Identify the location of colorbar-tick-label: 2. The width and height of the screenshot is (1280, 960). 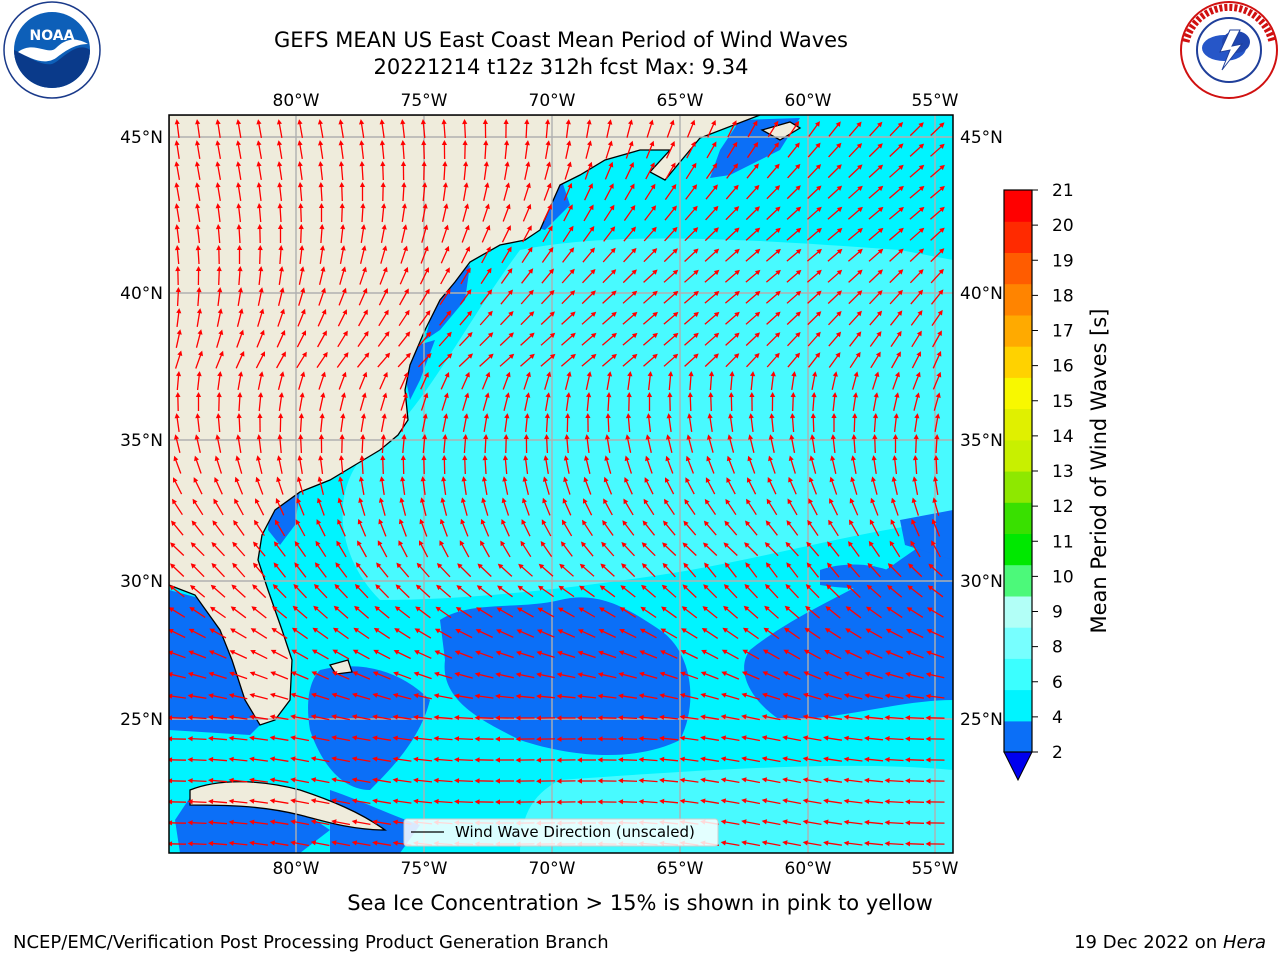
(1057, 753).